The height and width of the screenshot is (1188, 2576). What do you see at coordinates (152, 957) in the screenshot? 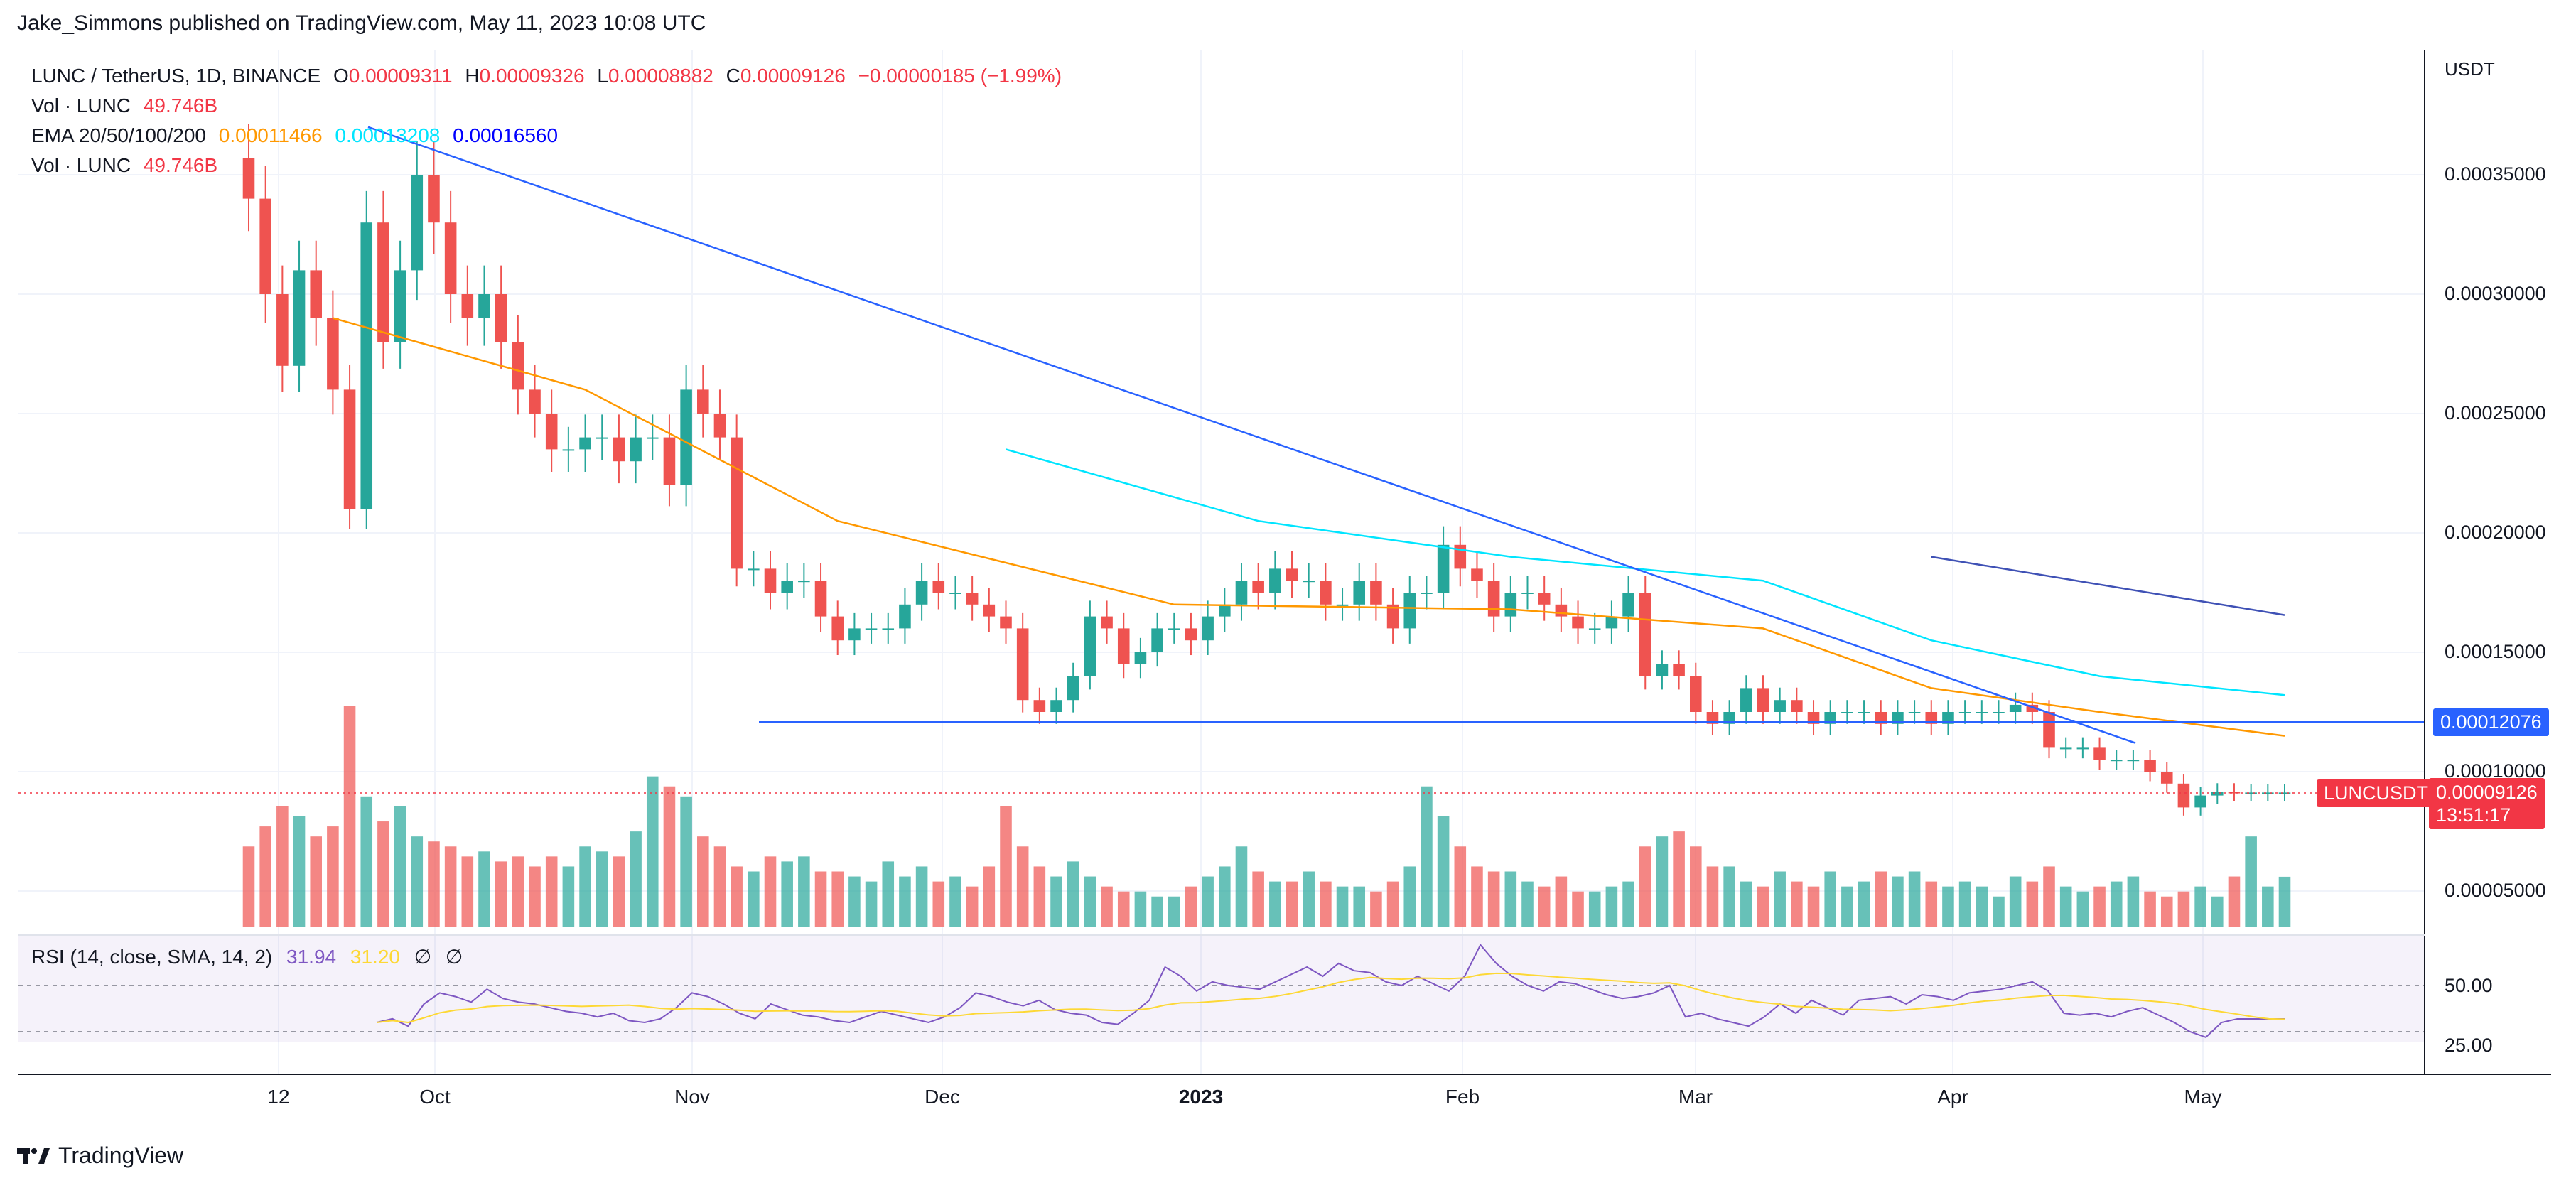
I see `rsi-label: RSI (14, close, SMA, 14, 2)` at bounding box center [152, 957].